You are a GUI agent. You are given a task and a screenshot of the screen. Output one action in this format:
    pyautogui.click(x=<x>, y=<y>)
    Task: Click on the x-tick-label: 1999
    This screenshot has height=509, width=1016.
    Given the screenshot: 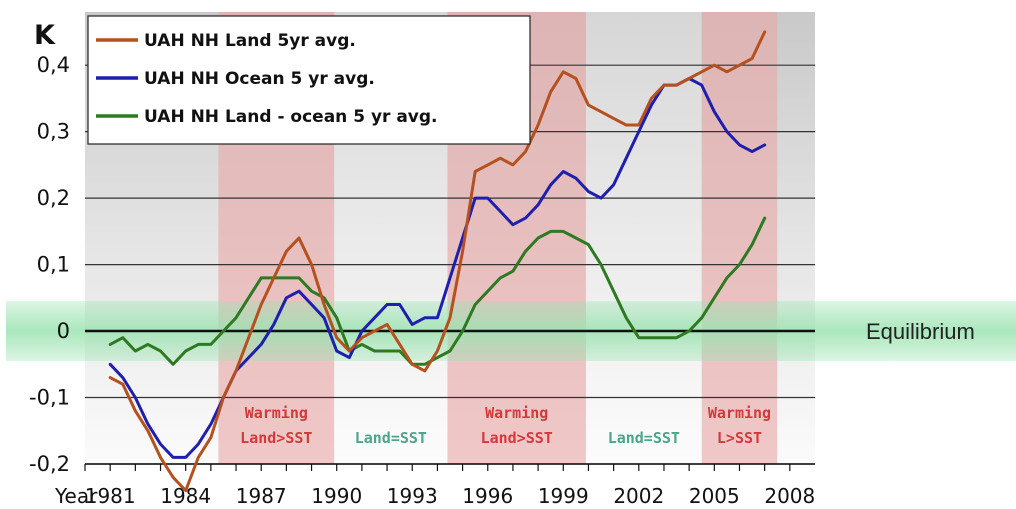 What is the action you would take?
    pyautogui.click(x=563, y=496)
    